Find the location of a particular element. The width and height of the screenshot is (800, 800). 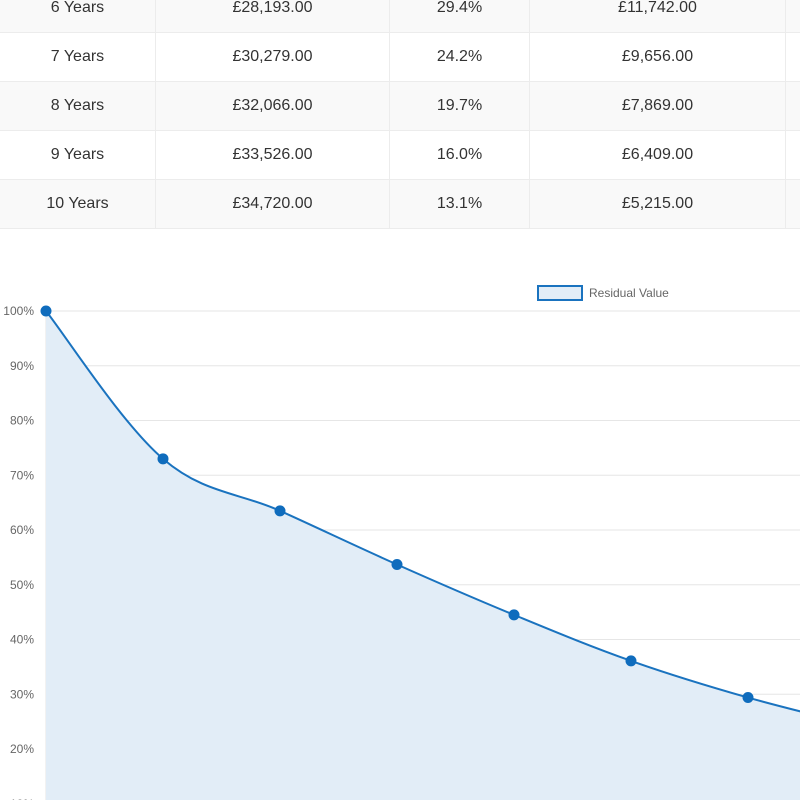

table-cell-value: £34,720.00 is located at coordinates (272, 204).